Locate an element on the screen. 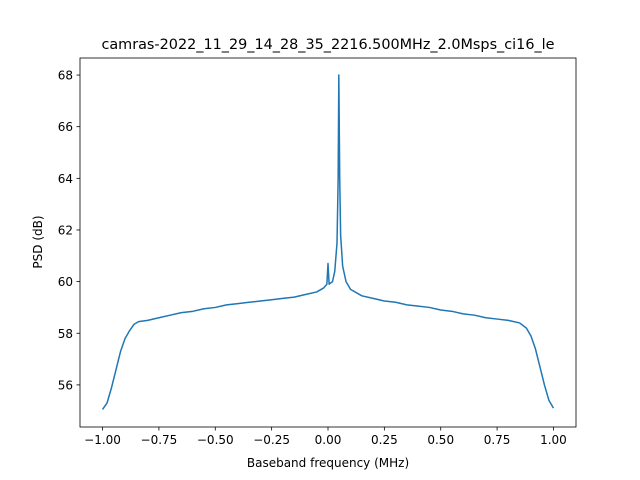 This screenshot has width=640, height=480. y-tick-label: 66 is located at coordinates (65, 127).